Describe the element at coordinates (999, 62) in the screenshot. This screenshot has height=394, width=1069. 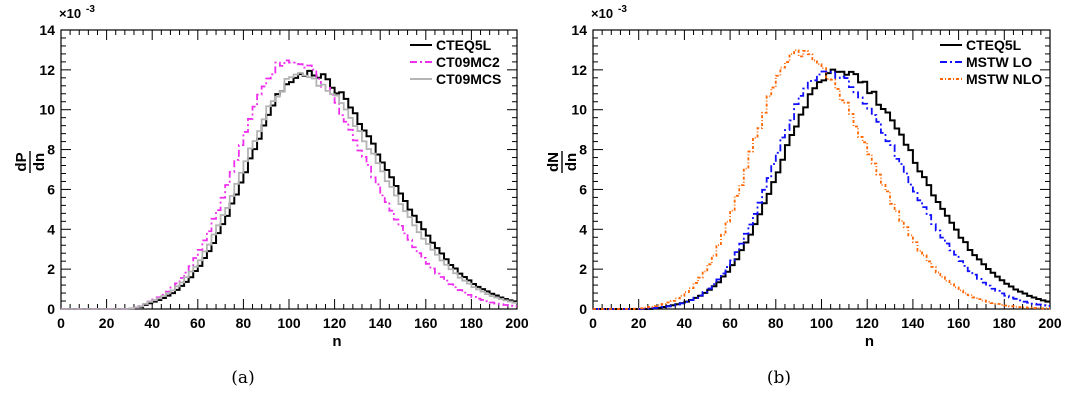
I see `legend-label-mstw-lo: MSTW LO` at that location.